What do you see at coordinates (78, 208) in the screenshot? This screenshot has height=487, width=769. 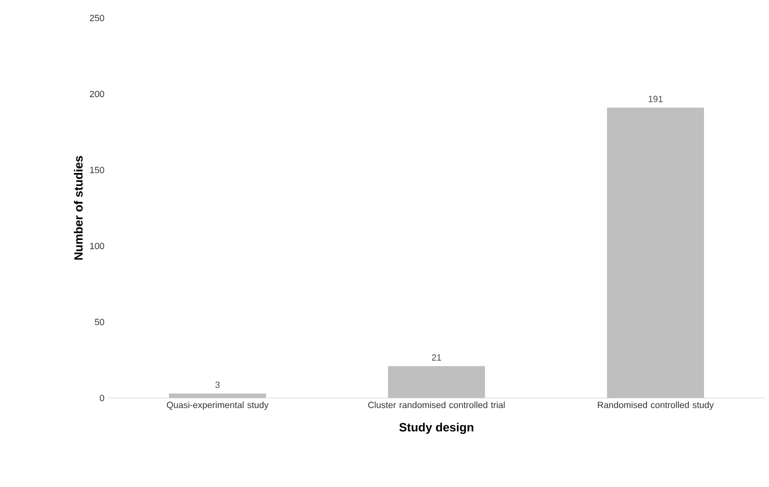 I see `y-axis-title: Number of studies` at bounding box center [78, 208].